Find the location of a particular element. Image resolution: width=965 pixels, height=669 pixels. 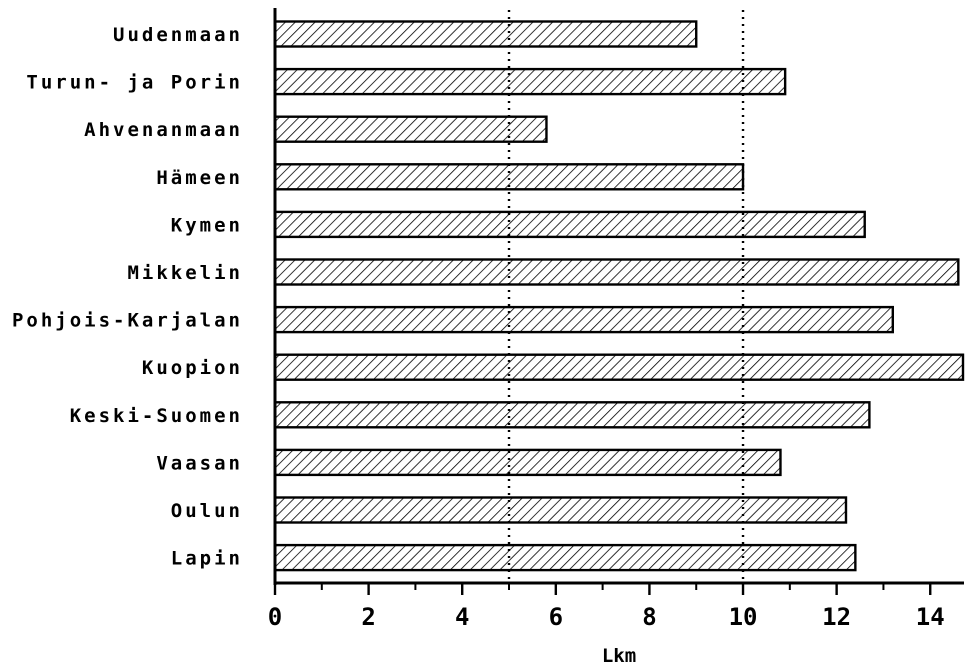

category-label: Mikkelin is located at coordinates (185, 273).